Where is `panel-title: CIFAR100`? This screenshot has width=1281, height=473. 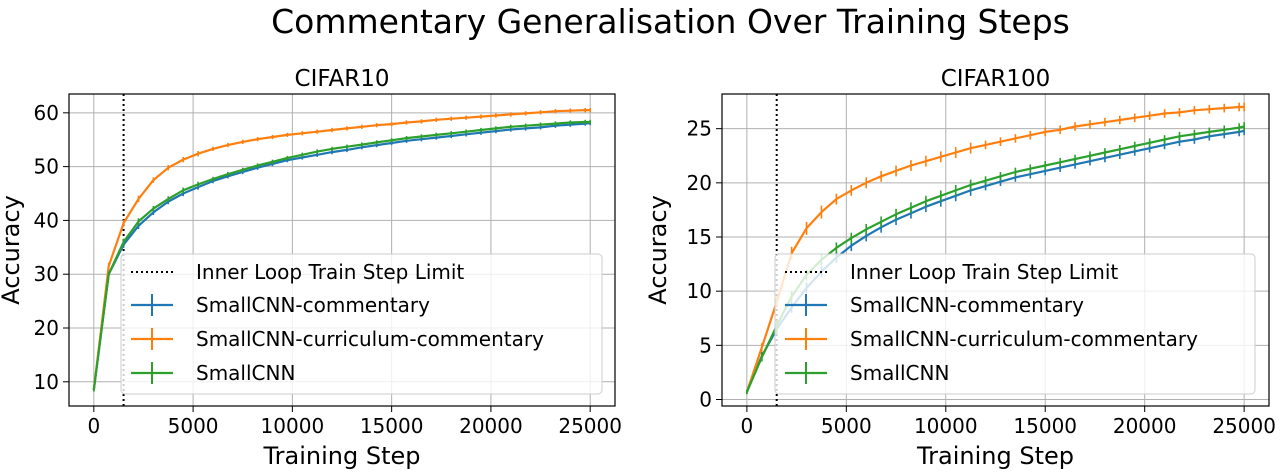 panel-title: CIFAR100 is located at coordinates (996, 79).